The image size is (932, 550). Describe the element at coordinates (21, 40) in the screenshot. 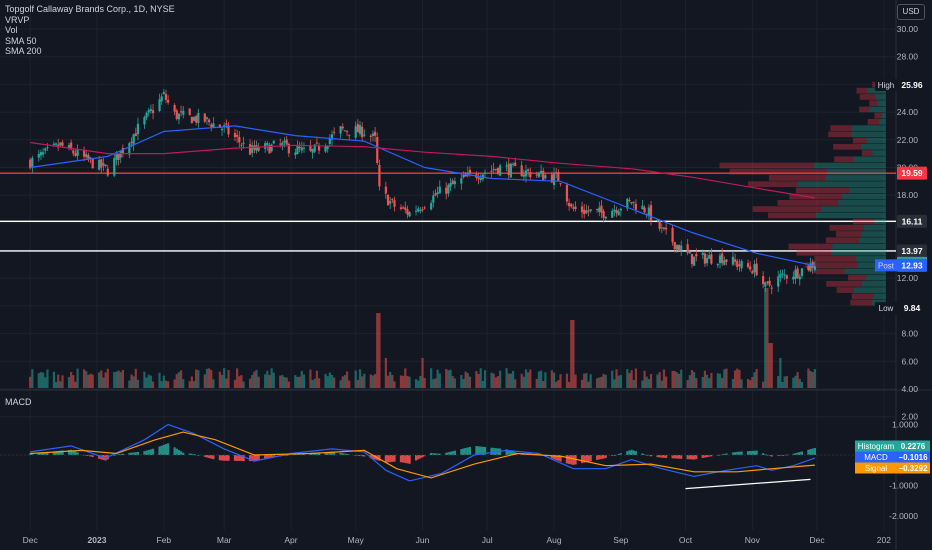

I see `indicator-sma50: SMA 50` at that location.